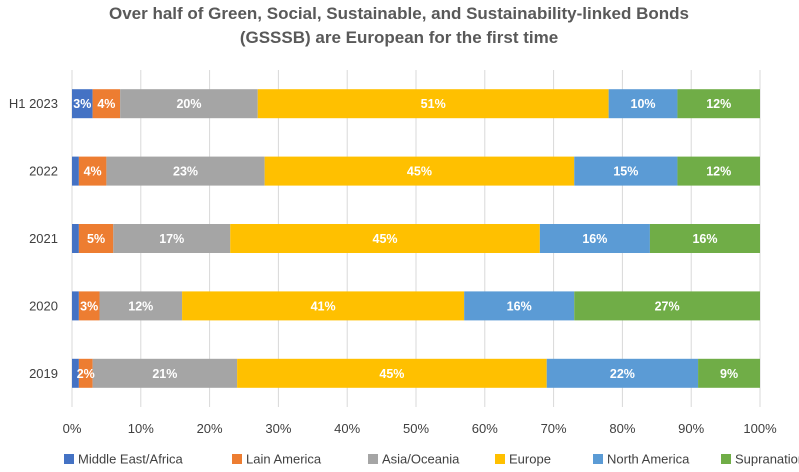 The height and width of the screenshot is (472, 799). I want to click on data-label: 17%, so click(171, 239).